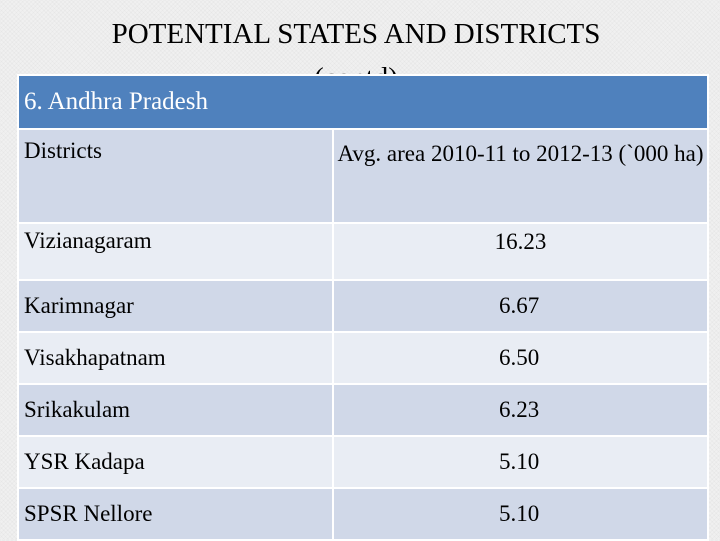  What do you see at coordinates (175, 410) in the screenshot?
I see `district-cell: Srikakulam` at bounding box center [175, 410].